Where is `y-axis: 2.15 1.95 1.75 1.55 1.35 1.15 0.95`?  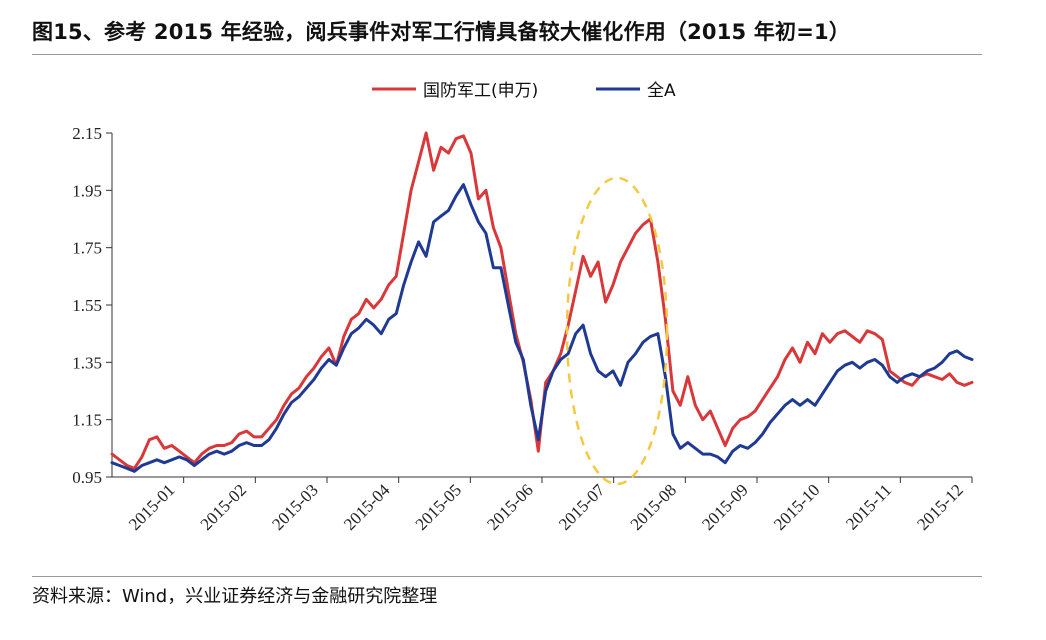
y-axis: 2.15 1.95 1.75 1.55 1.35 1.15 0.95 is located at coordinates (92, 305).